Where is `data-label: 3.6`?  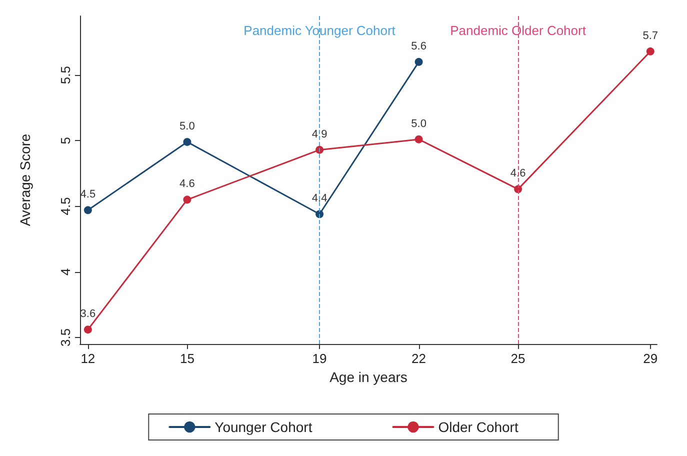 data-label: 3.6 is located at coordinates (88, 314).